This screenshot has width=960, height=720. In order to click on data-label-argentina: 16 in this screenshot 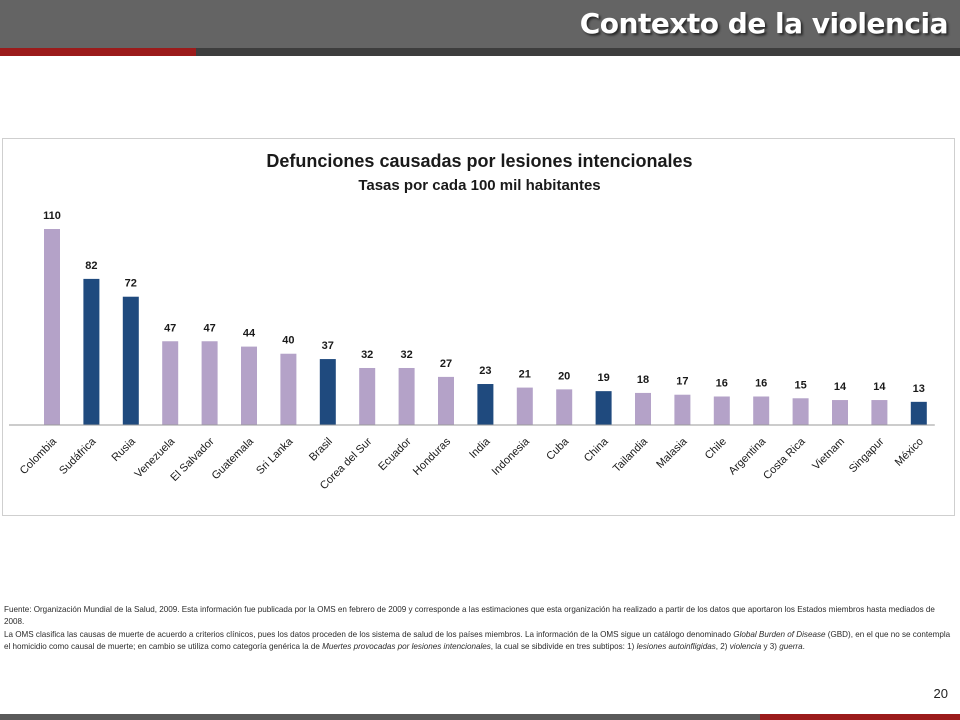, I will do `click(761, 383)`.